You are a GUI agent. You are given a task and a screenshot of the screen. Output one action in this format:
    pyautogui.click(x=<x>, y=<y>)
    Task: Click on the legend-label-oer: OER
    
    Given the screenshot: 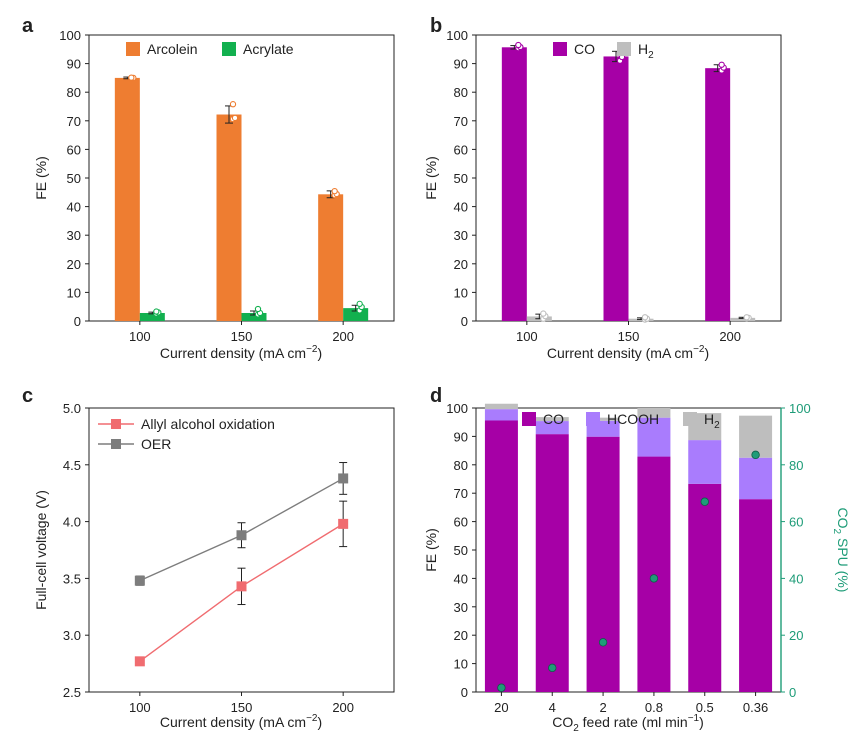 What is the action you would take?
    pyautogui.click(x=156, y=444)
    